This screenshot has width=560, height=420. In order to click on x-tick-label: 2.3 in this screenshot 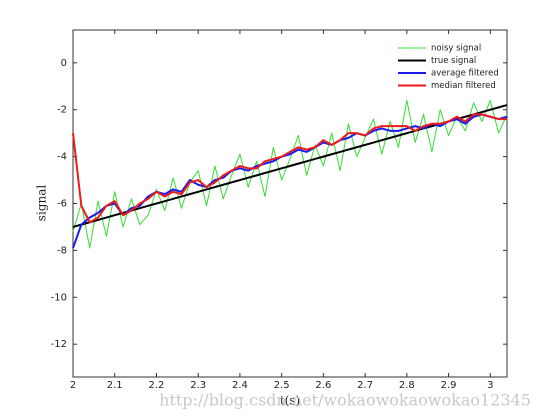, I will do `click(198, 385)`.